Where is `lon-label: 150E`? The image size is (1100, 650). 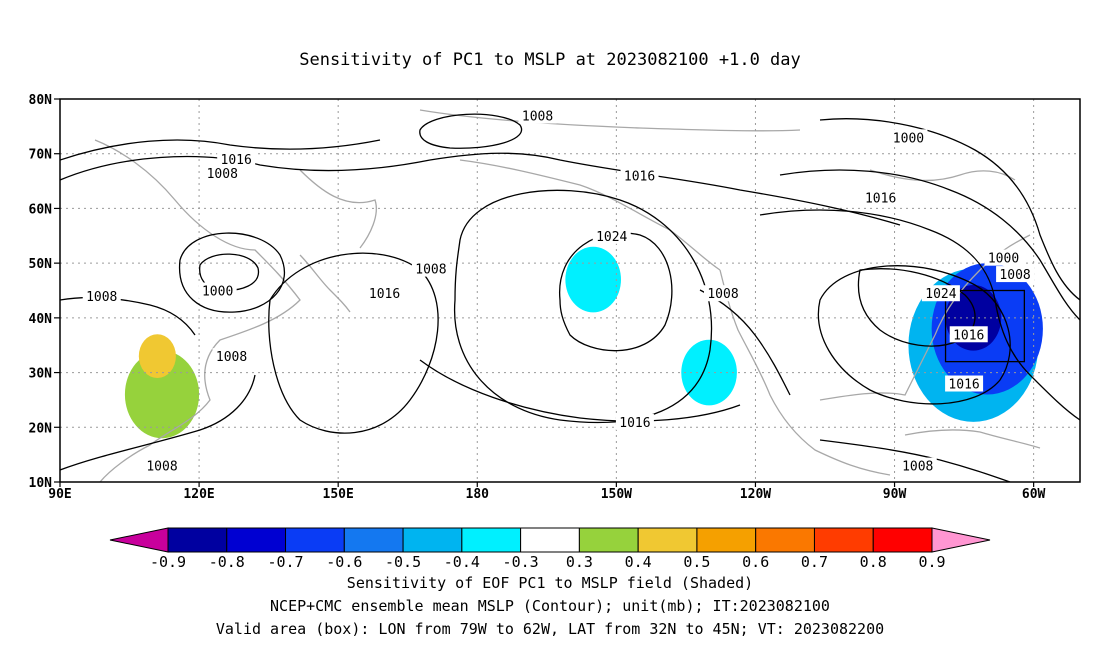 lon-label: 150E is located at coordinates (338, 494).